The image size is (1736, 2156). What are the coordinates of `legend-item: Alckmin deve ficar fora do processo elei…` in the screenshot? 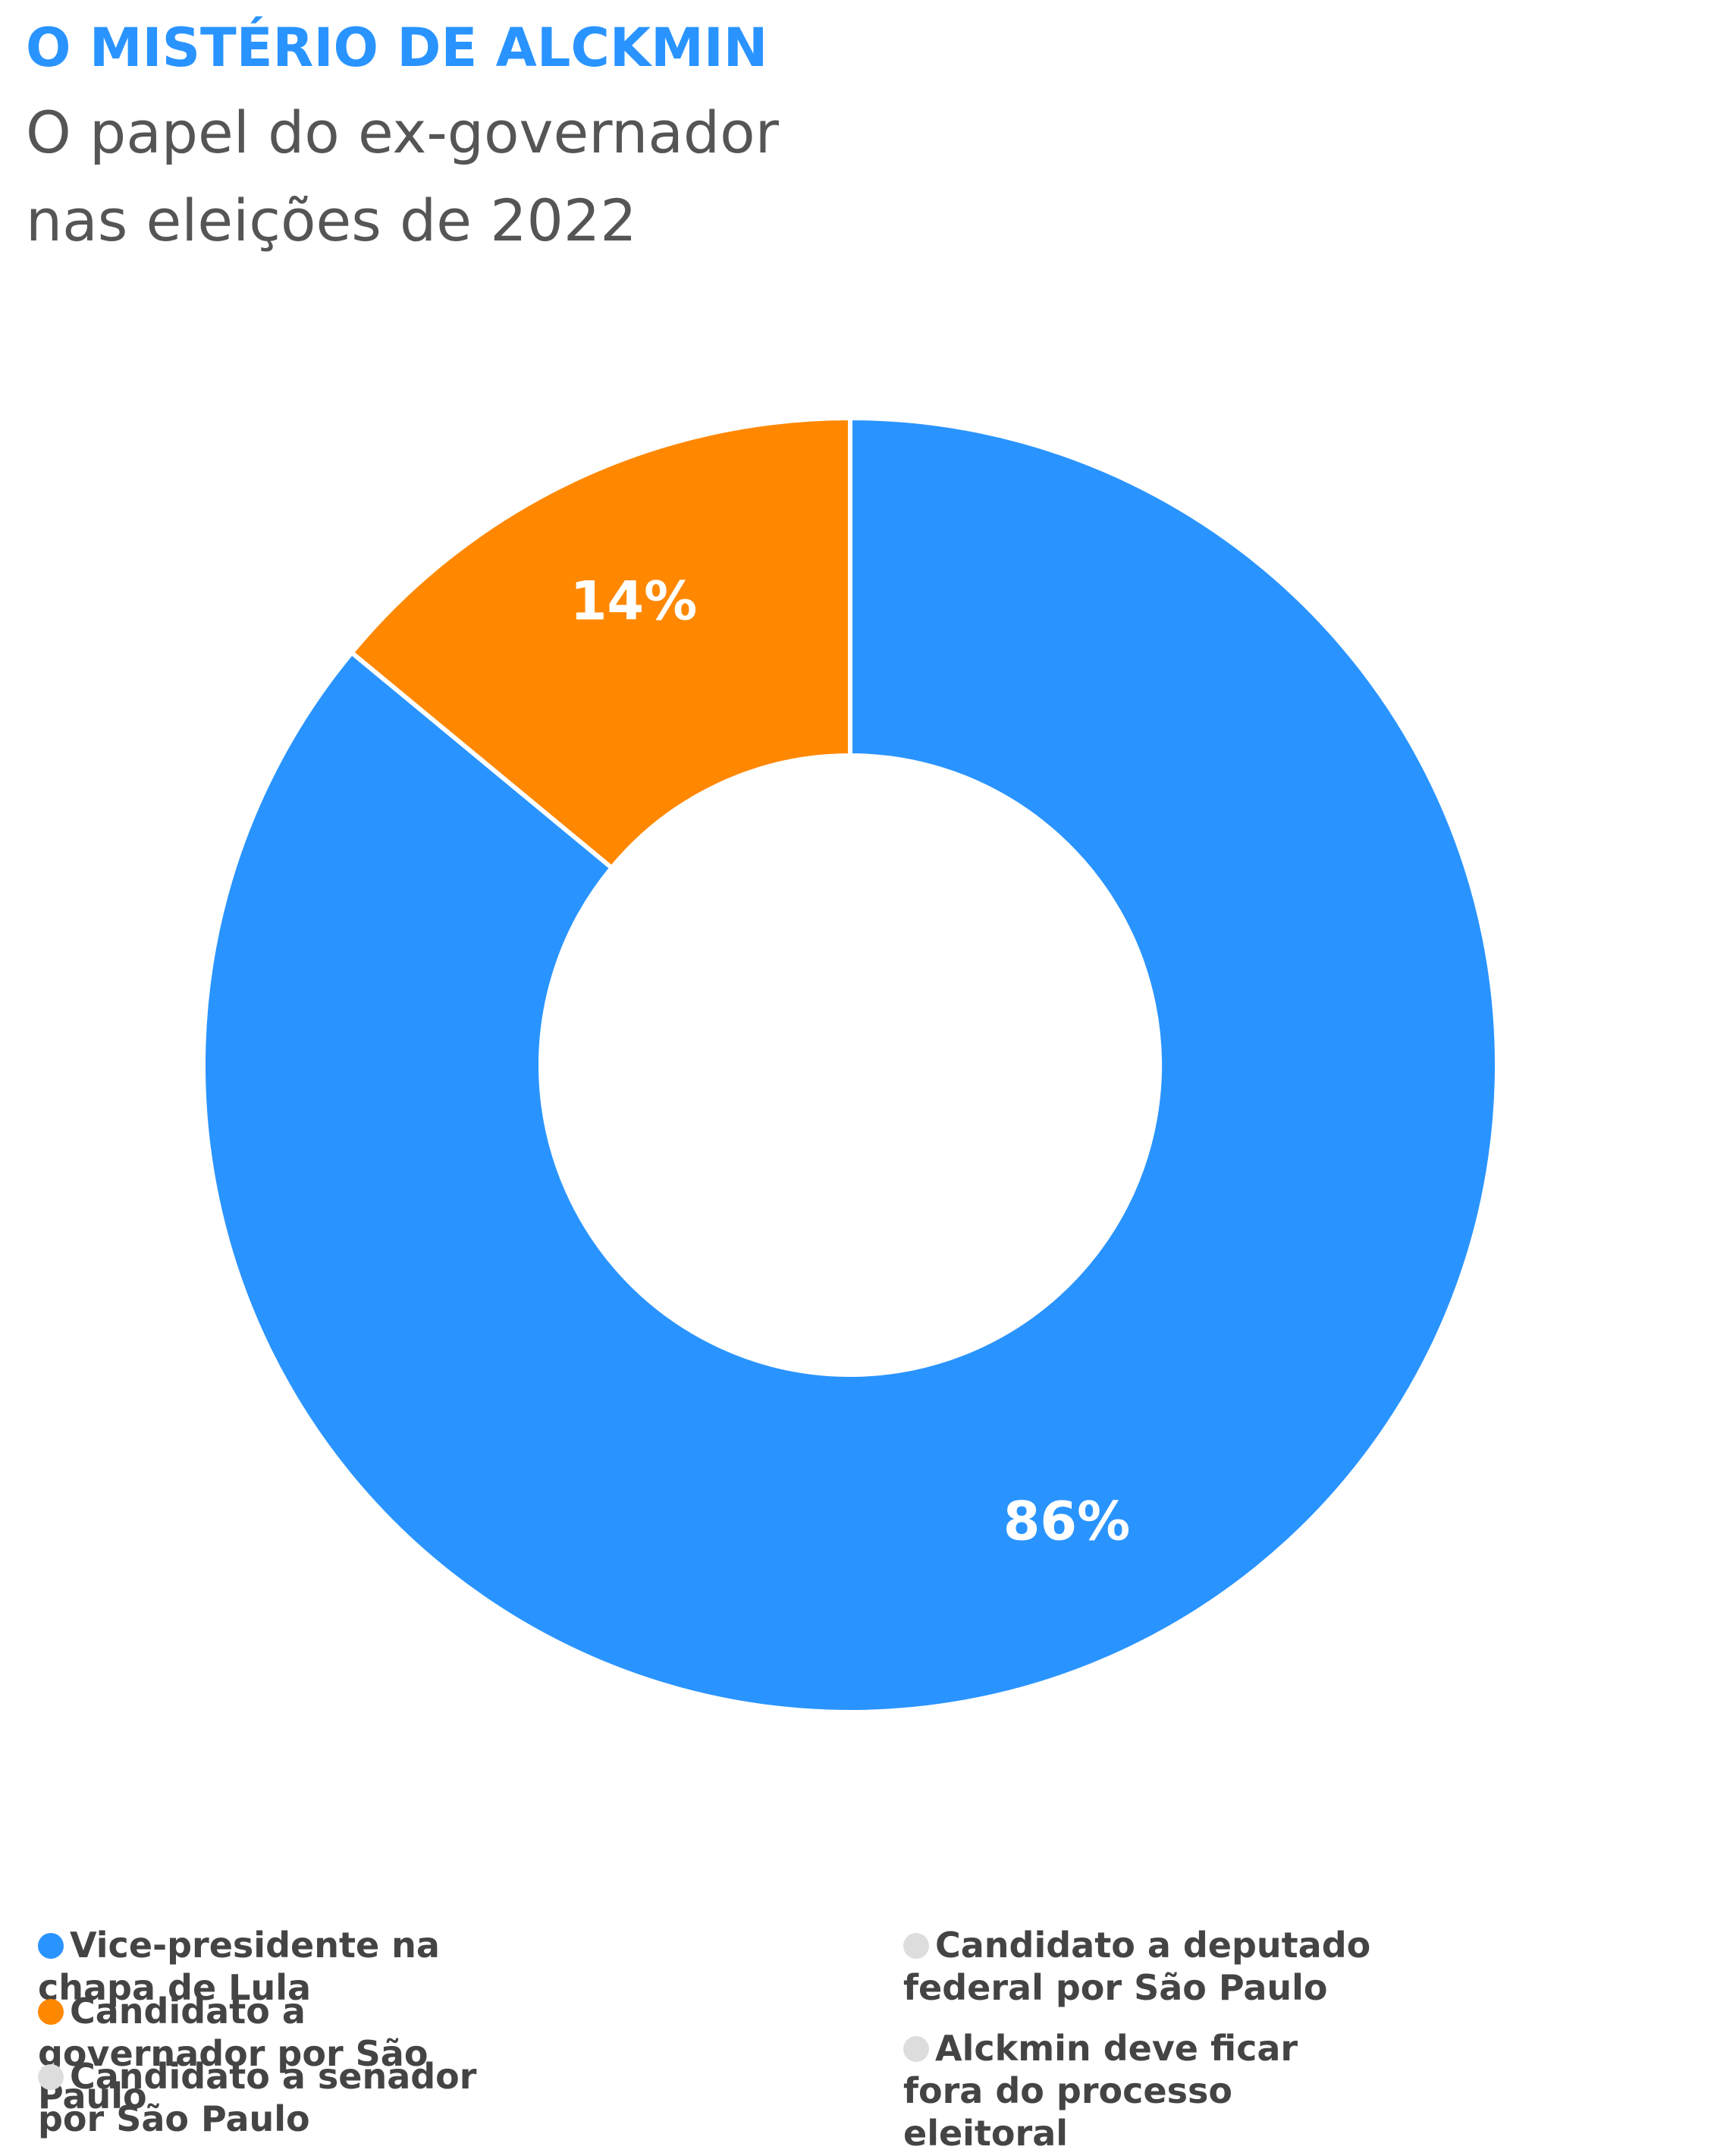 It's located at (1146, 2090).